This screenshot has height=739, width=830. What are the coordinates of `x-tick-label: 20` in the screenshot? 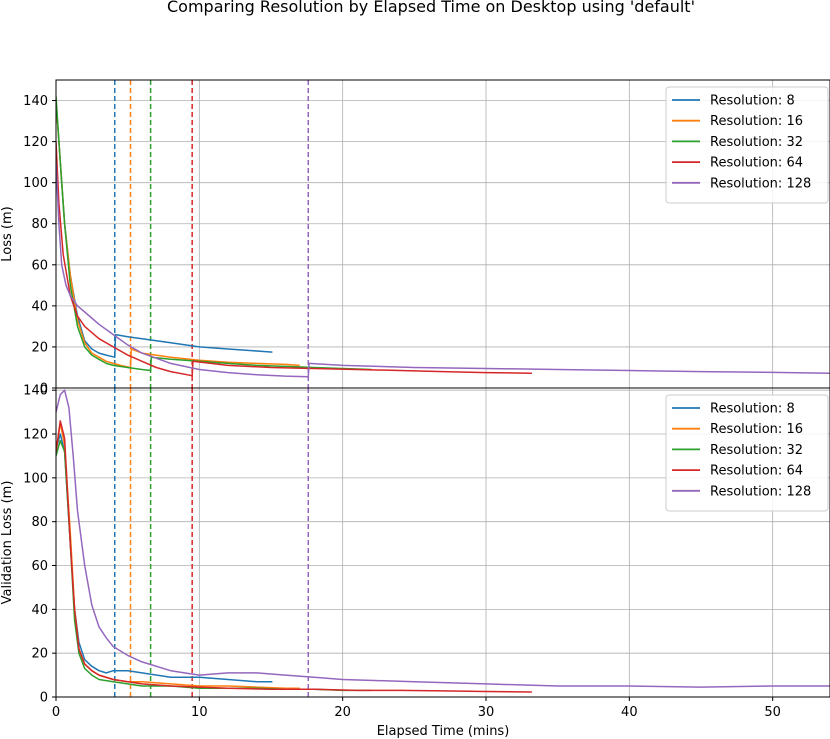 It's located at (342, 712).